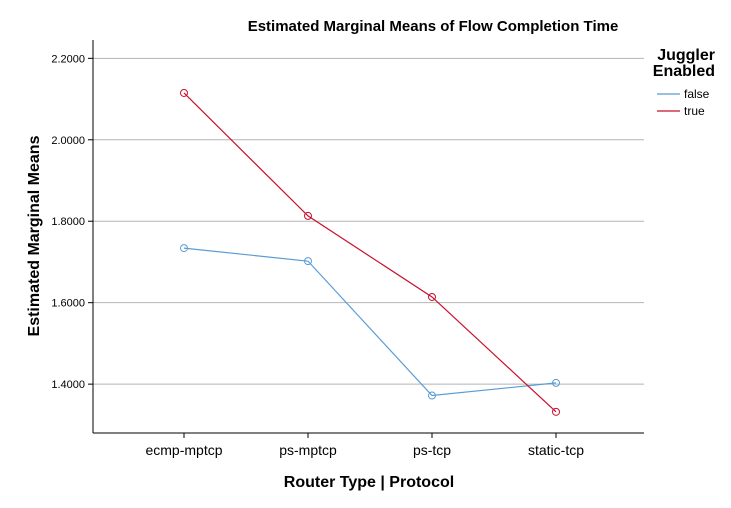 Image resolution: width=731 pixels, height=508 pixels. Describe the element at coordinates (369, 482) in the screenshot. I see `x-axis-label: Router Type | Protocol` at that location.